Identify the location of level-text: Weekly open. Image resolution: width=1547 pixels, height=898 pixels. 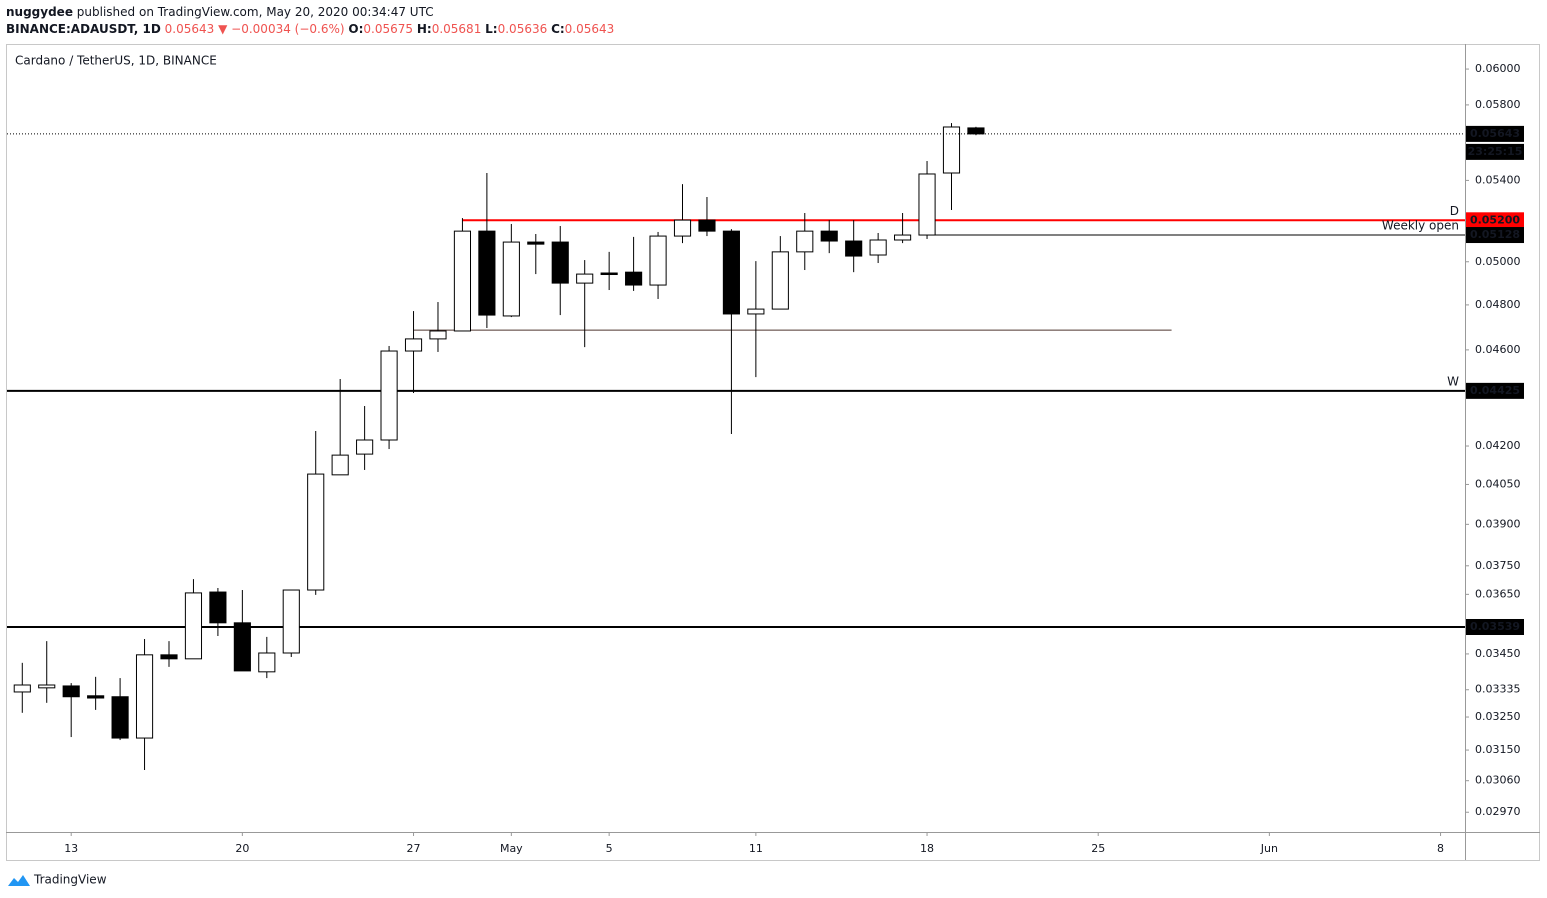
(1420, 226).